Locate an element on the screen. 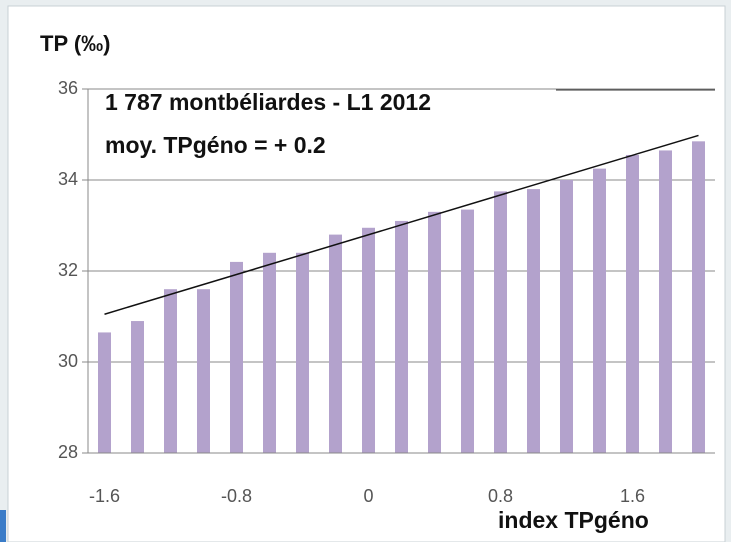  chart-title: TP (‰) is located at coordinates (75, 43).